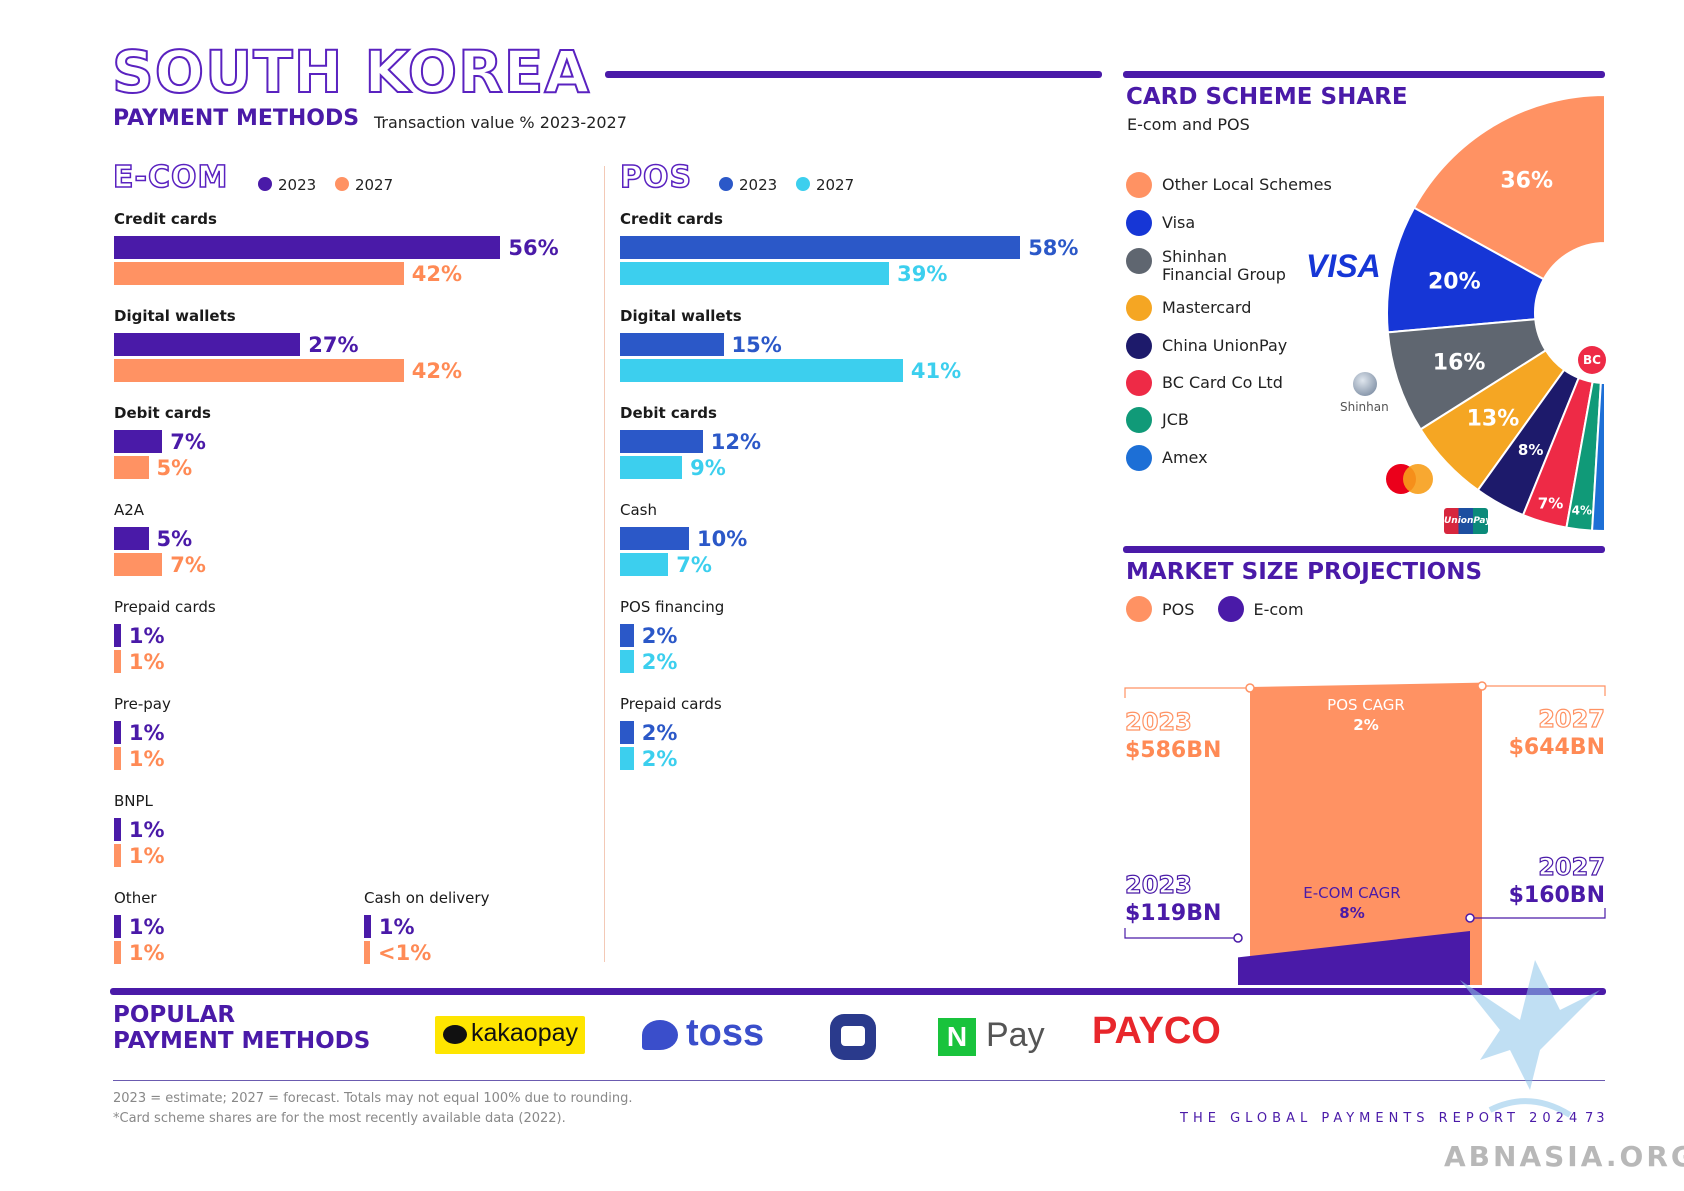  Describe the element at coordinates (1158, 885) in the screenshot. I see `ecom-start-year: 2023` at that location.